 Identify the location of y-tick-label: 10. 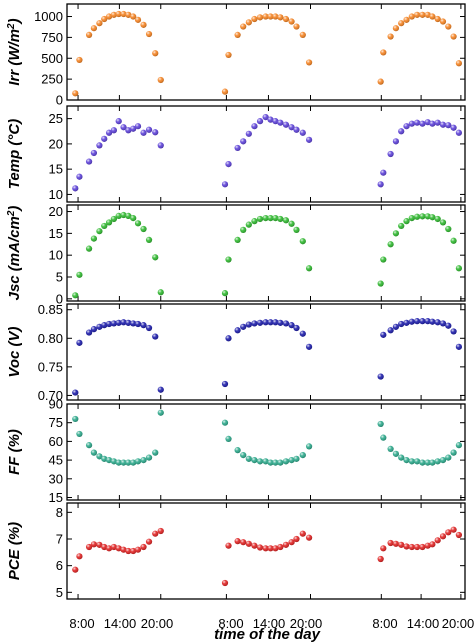
(56, 194).